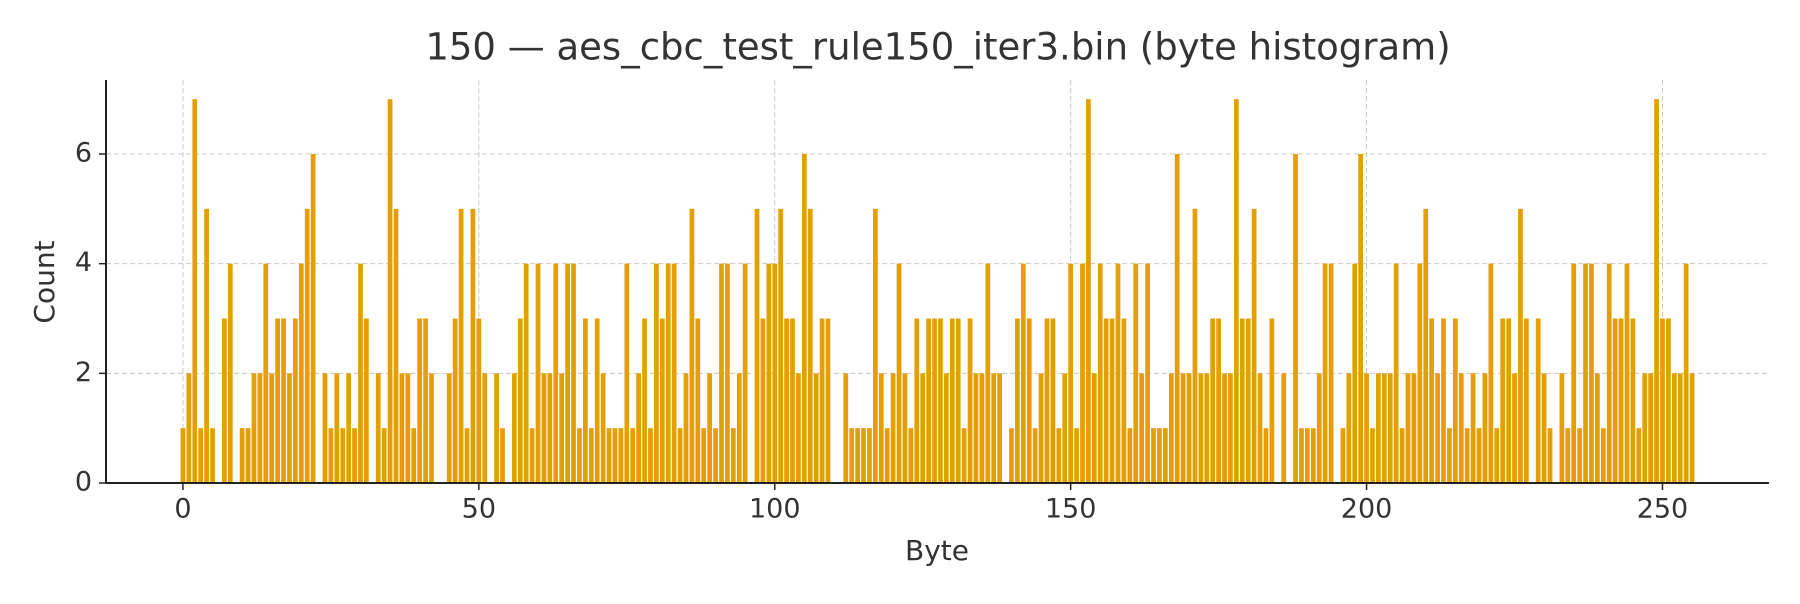  What do you see at coordinates (182, 509) in the screenshot?
I see `x-tick-label: 0` at bounding box center [182, 509].